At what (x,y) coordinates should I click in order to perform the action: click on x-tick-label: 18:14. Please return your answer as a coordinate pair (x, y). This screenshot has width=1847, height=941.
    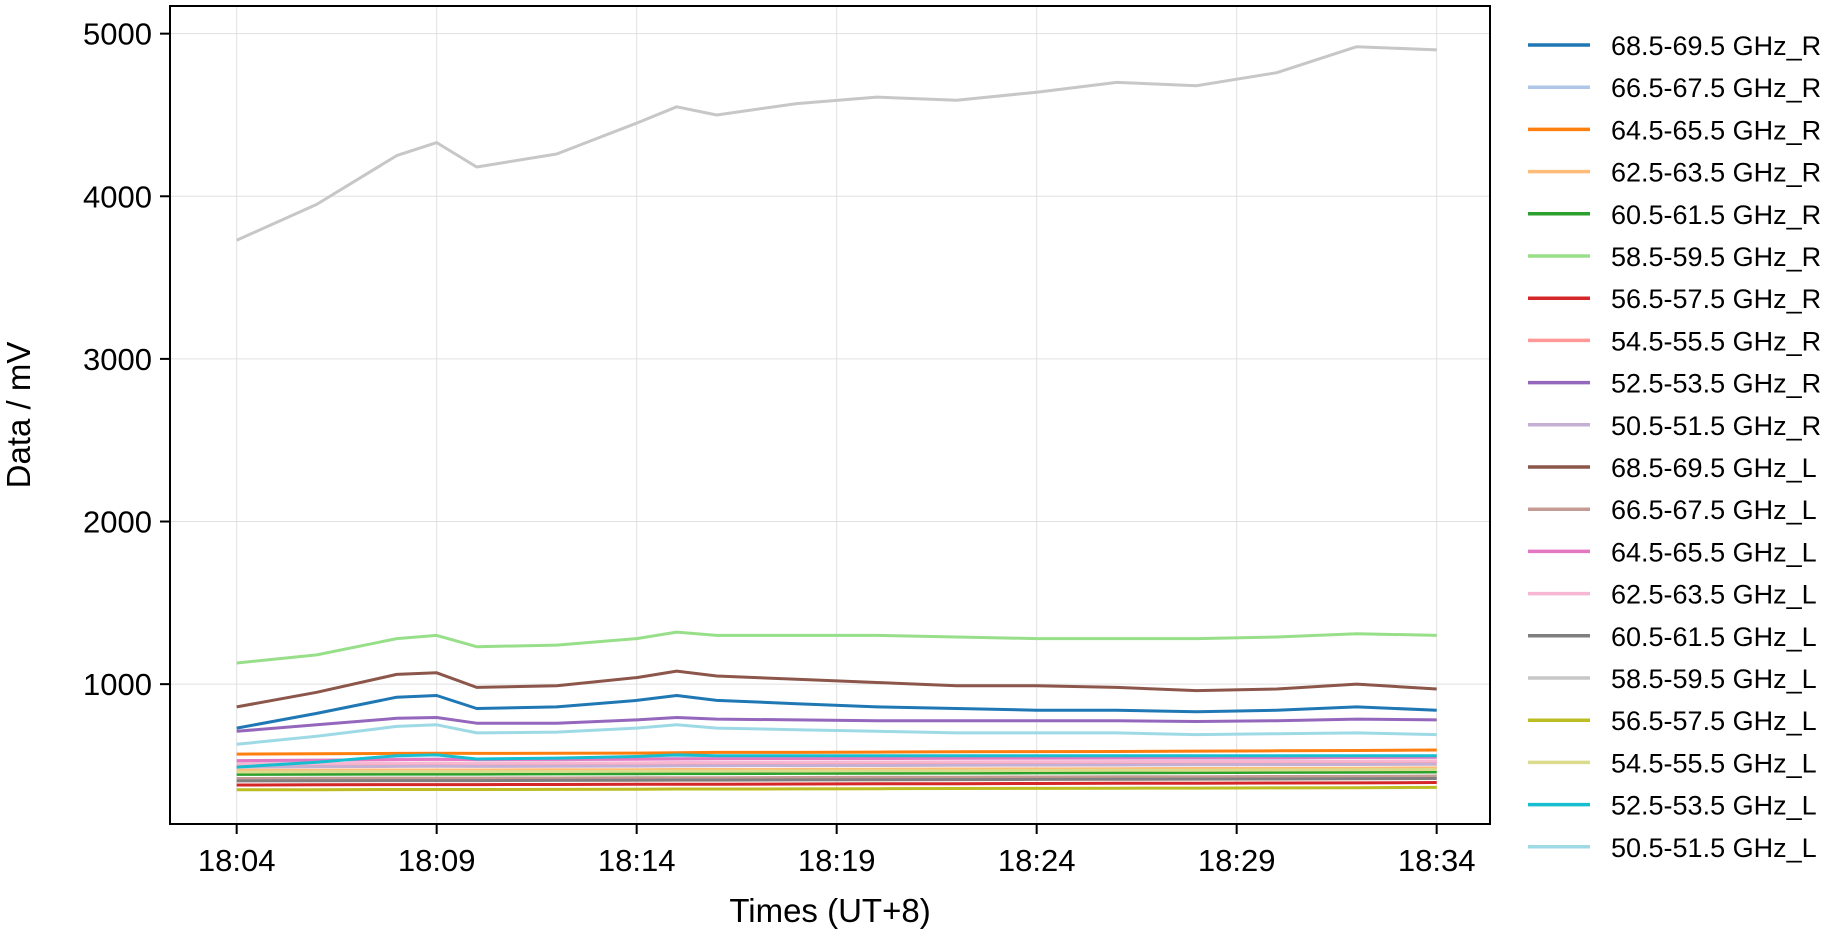
    Looking at the image, I should click on (637, 860).